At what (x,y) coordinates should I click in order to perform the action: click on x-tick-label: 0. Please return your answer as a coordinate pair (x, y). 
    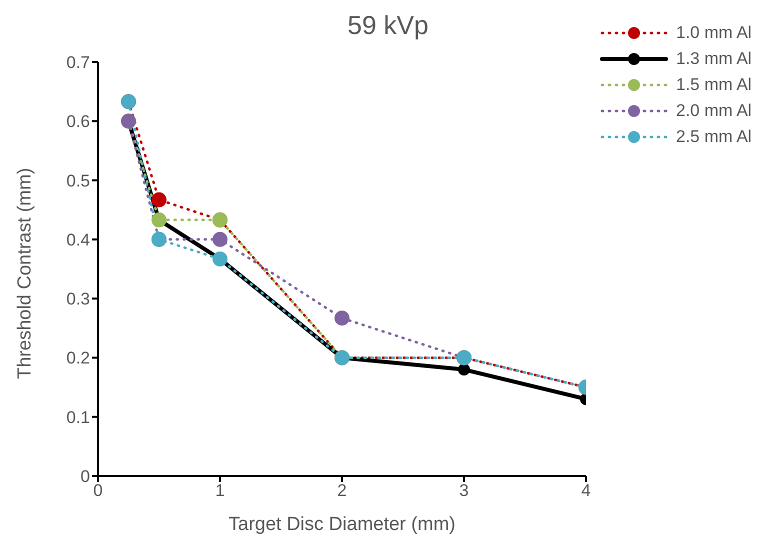
    Looking at the image, I should click on (98, 490).